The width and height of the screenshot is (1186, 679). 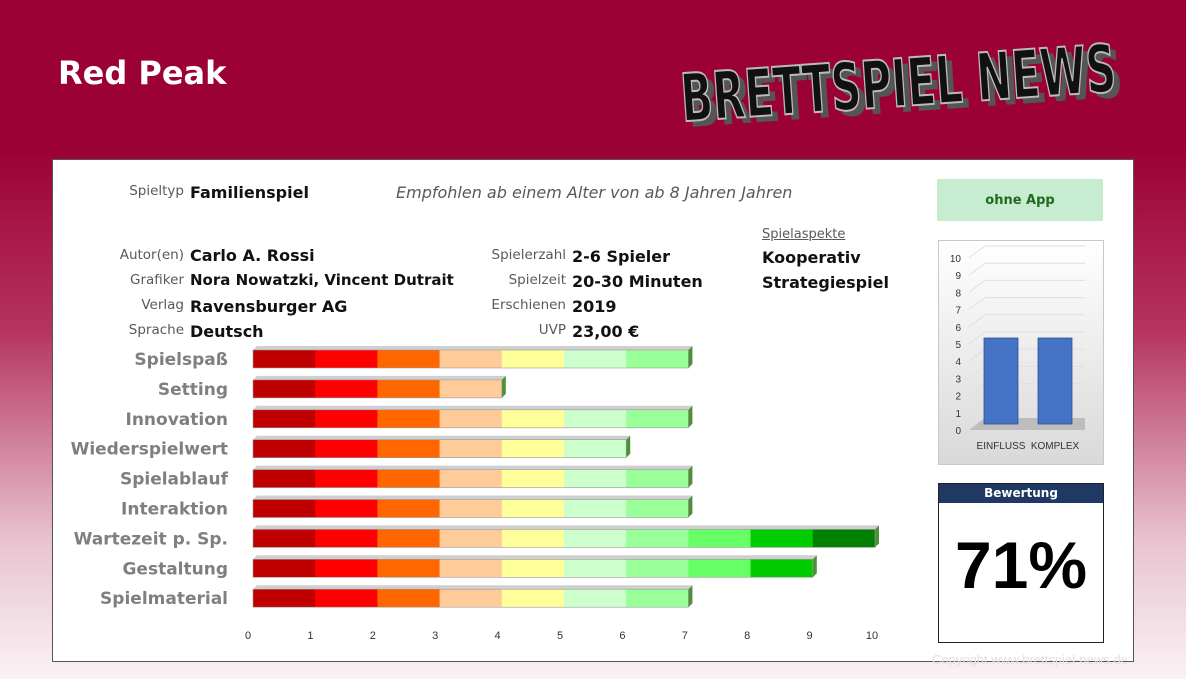 I want to click on autor-label: Autor(en), so click(x=151, y=255).